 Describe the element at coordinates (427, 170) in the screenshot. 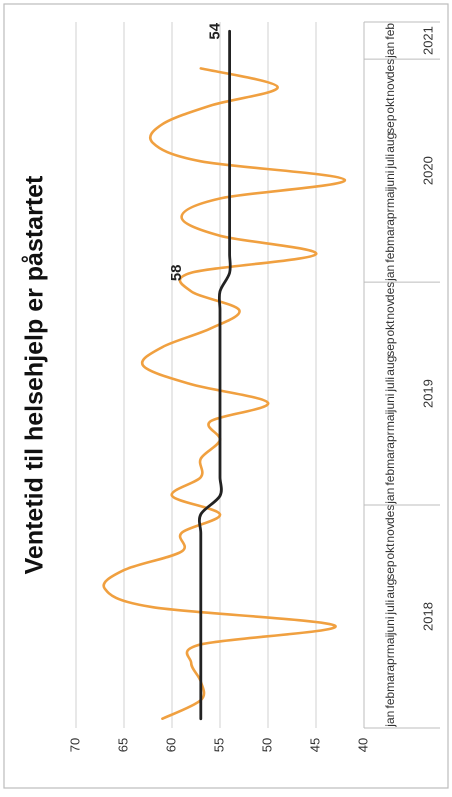

I see `year-label: 2020` at that location.